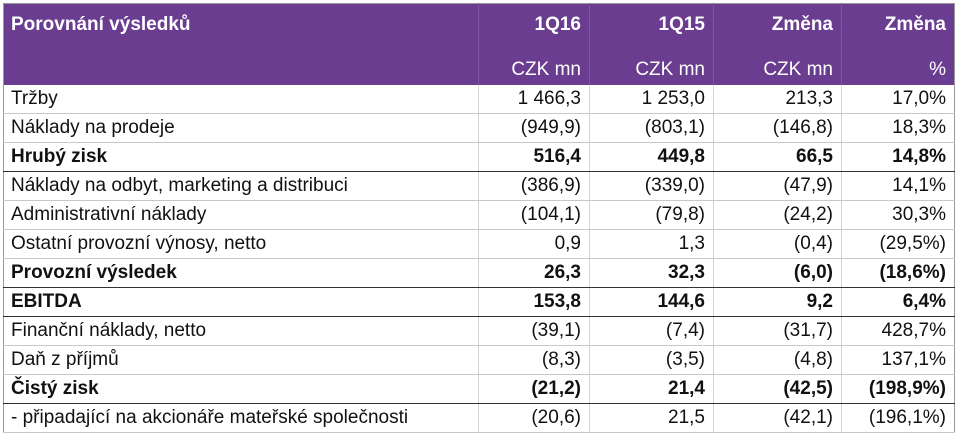  Describe the element at coordinates (651, 128) in the screenshot. I see `value-1q15: (803,1)` at that location.